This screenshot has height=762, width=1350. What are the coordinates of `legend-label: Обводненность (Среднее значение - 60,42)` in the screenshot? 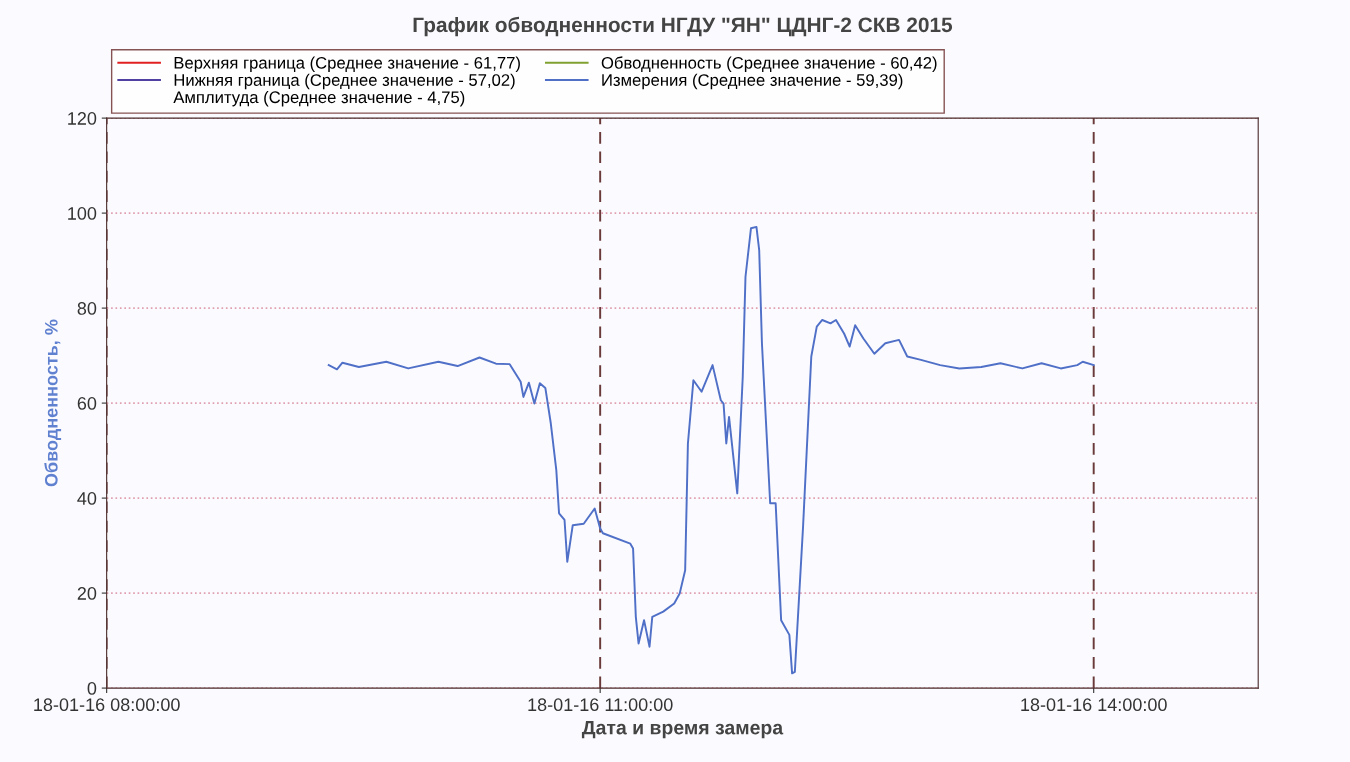 It's located at (769, 64).